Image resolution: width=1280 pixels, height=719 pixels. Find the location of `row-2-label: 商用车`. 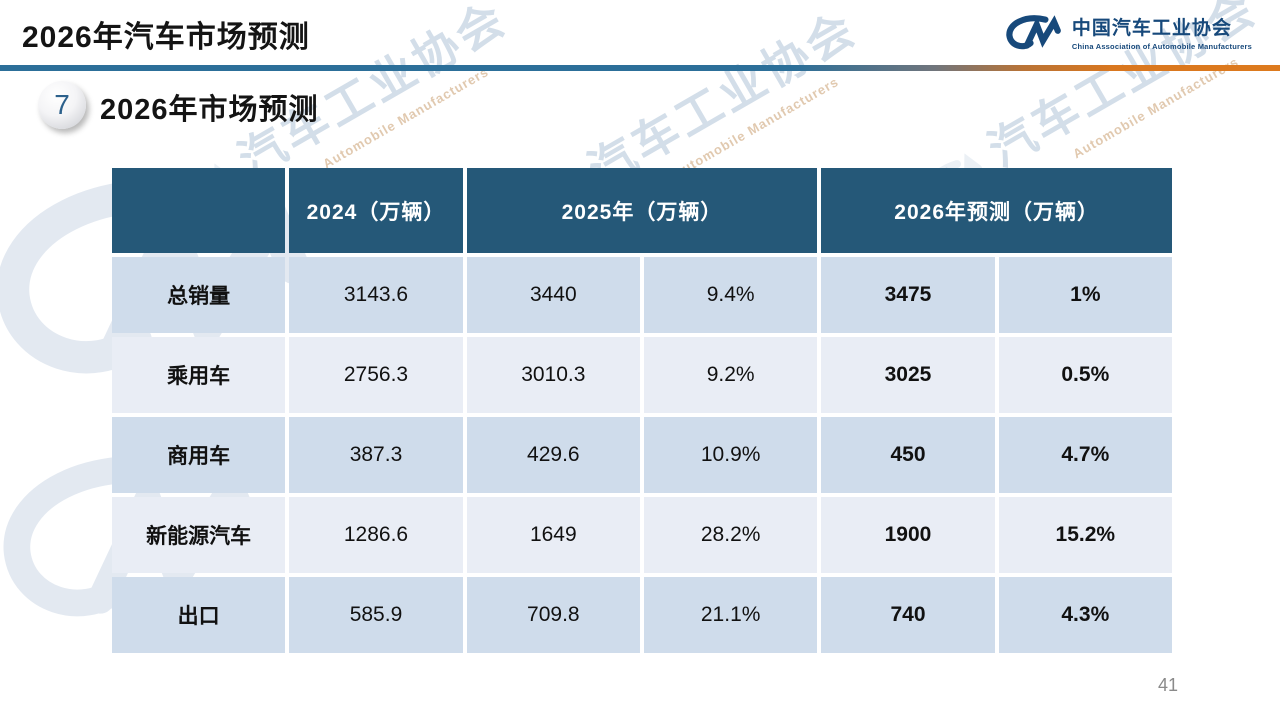

row-2-label: 商用车 is located at coordinates (199, 455).